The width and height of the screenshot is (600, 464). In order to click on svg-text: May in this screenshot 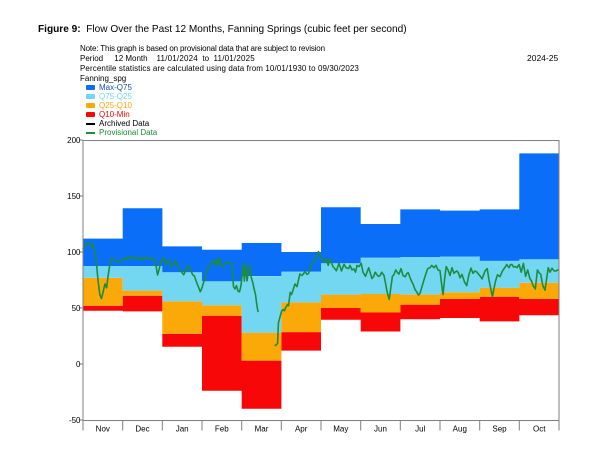, I will do `click(340, 429)`.